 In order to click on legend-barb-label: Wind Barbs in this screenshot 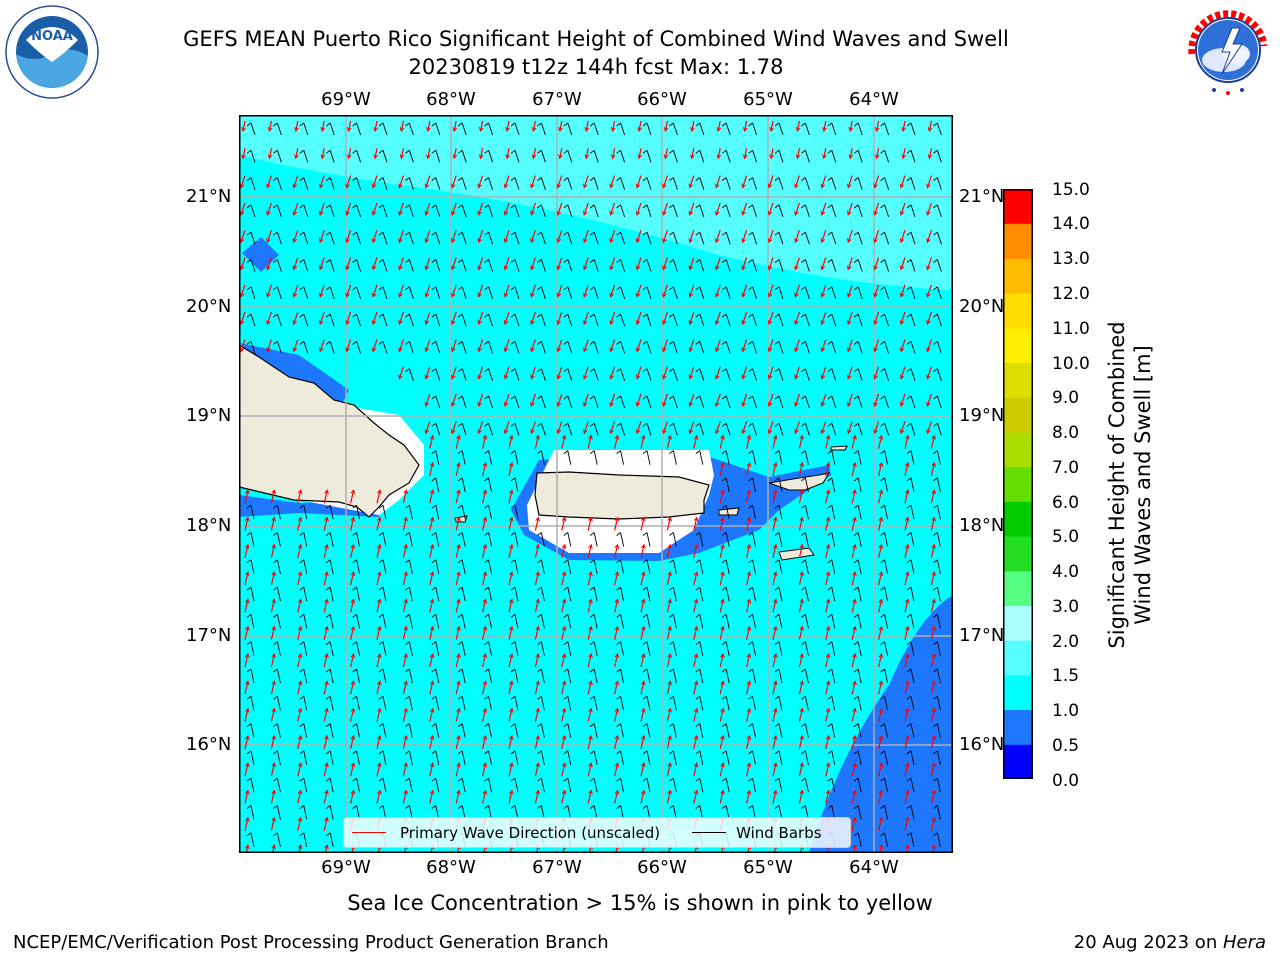, I will do `click(779, 832)`.